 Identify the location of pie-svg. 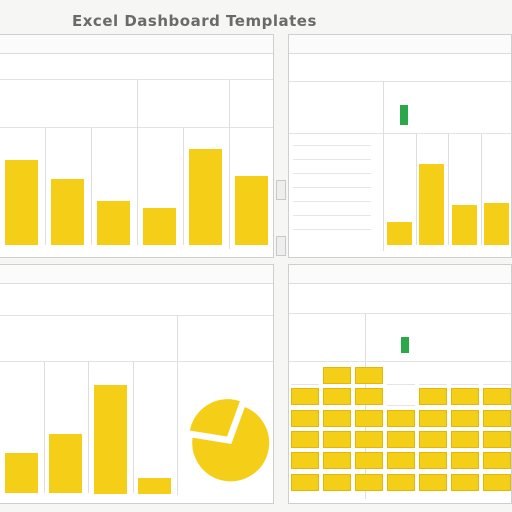
(229, 440).